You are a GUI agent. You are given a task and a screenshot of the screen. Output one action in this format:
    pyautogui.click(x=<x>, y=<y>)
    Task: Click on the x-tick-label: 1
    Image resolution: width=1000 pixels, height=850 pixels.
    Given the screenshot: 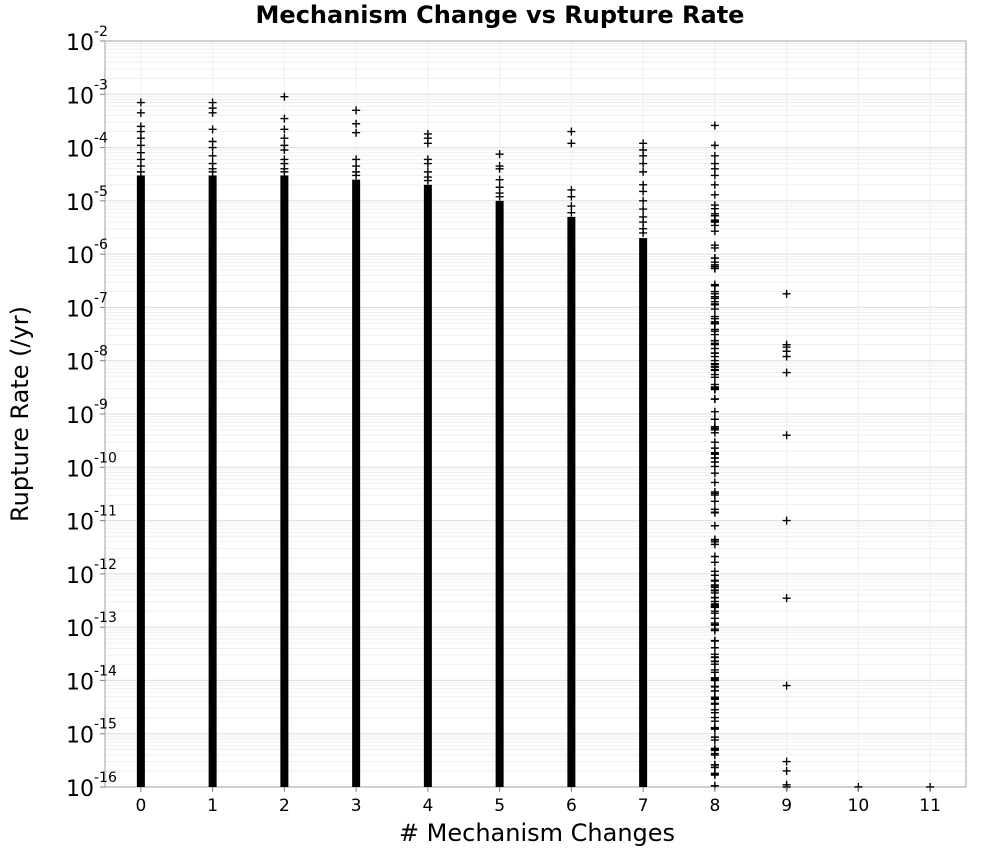 What is the action you would take?
    pyautogui.click(x=212, y=806)
    